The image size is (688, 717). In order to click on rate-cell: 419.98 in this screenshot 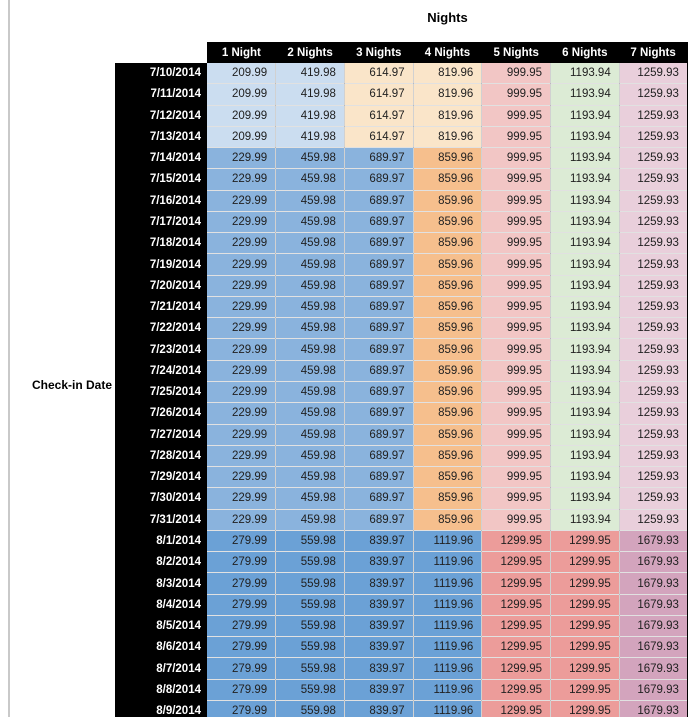, I will do `click(310, 94)`.